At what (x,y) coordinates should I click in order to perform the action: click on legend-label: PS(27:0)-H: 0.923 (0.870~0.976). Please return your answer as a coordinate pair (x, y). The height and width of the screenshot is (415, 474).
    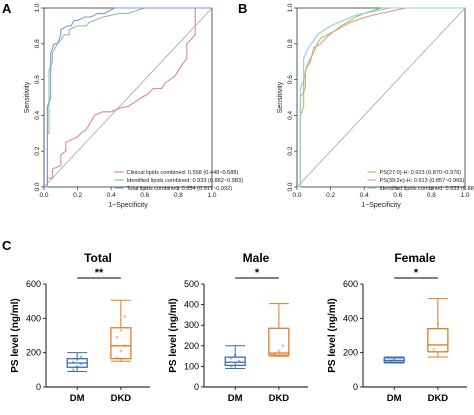
    Looking at the image, I should click on (421, 173).